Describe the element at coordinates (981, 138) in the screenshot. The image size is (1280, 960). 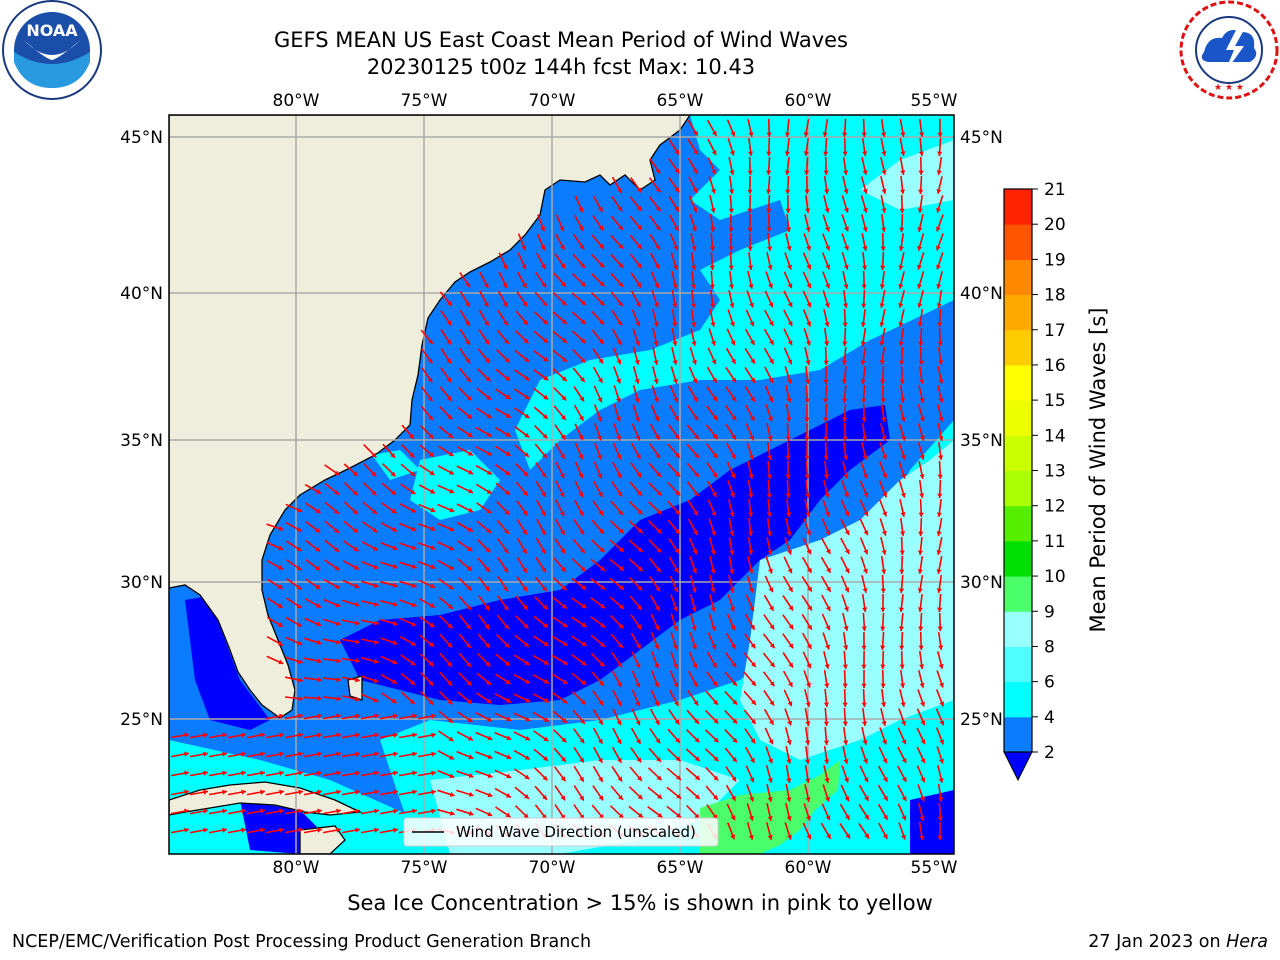
I see `lat-label: 45°N` at that location.